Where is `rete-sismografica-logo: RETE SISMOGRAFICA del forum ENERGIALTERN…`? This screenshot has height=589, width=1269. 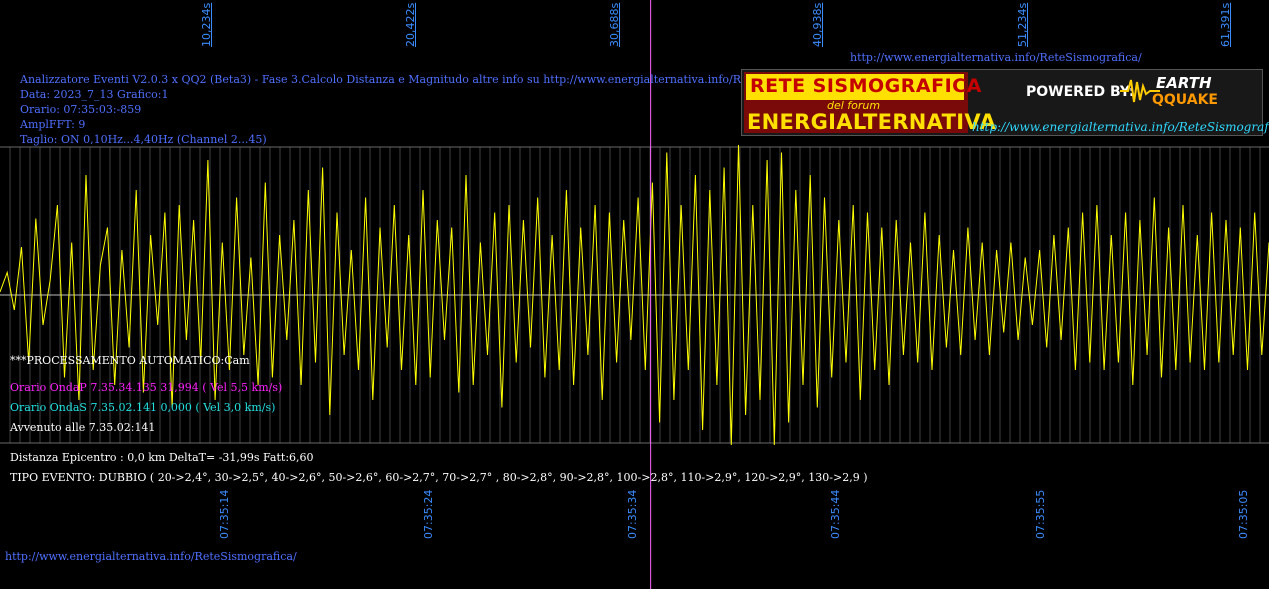 rete-sismografica-logo: RETE SISMOGRAFICA del forum ENERGIALTERN… is located at coordinates (1005, 102).